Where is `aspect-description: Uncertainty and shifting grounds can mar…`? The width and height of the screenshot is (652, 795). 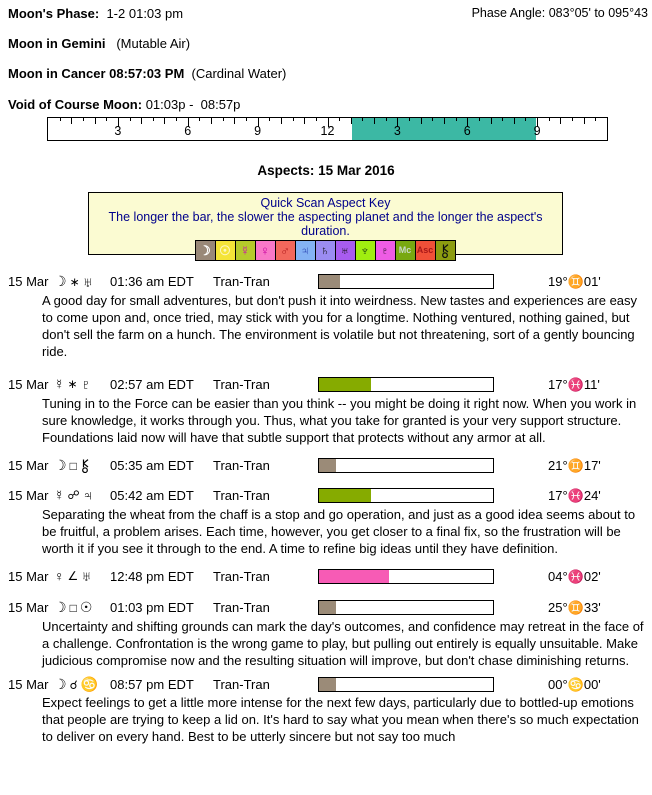
aspect-description: Uncertainty and shifting grounds can mar… is located at coordinates (343, 643).